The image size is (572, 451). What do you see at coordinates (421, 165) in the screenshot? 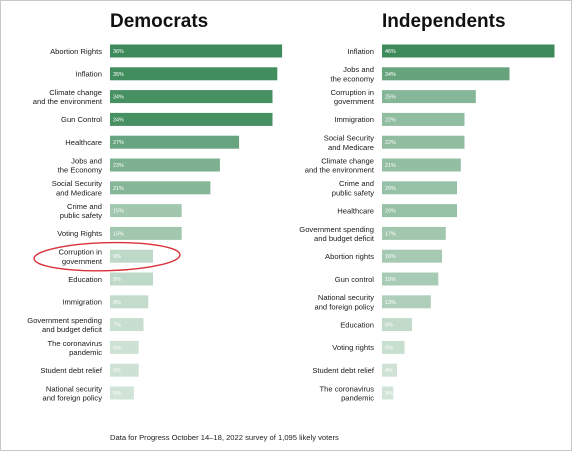
I see `ind-climate-change-and-the-environment-bar` at bounding box center [421, 165].